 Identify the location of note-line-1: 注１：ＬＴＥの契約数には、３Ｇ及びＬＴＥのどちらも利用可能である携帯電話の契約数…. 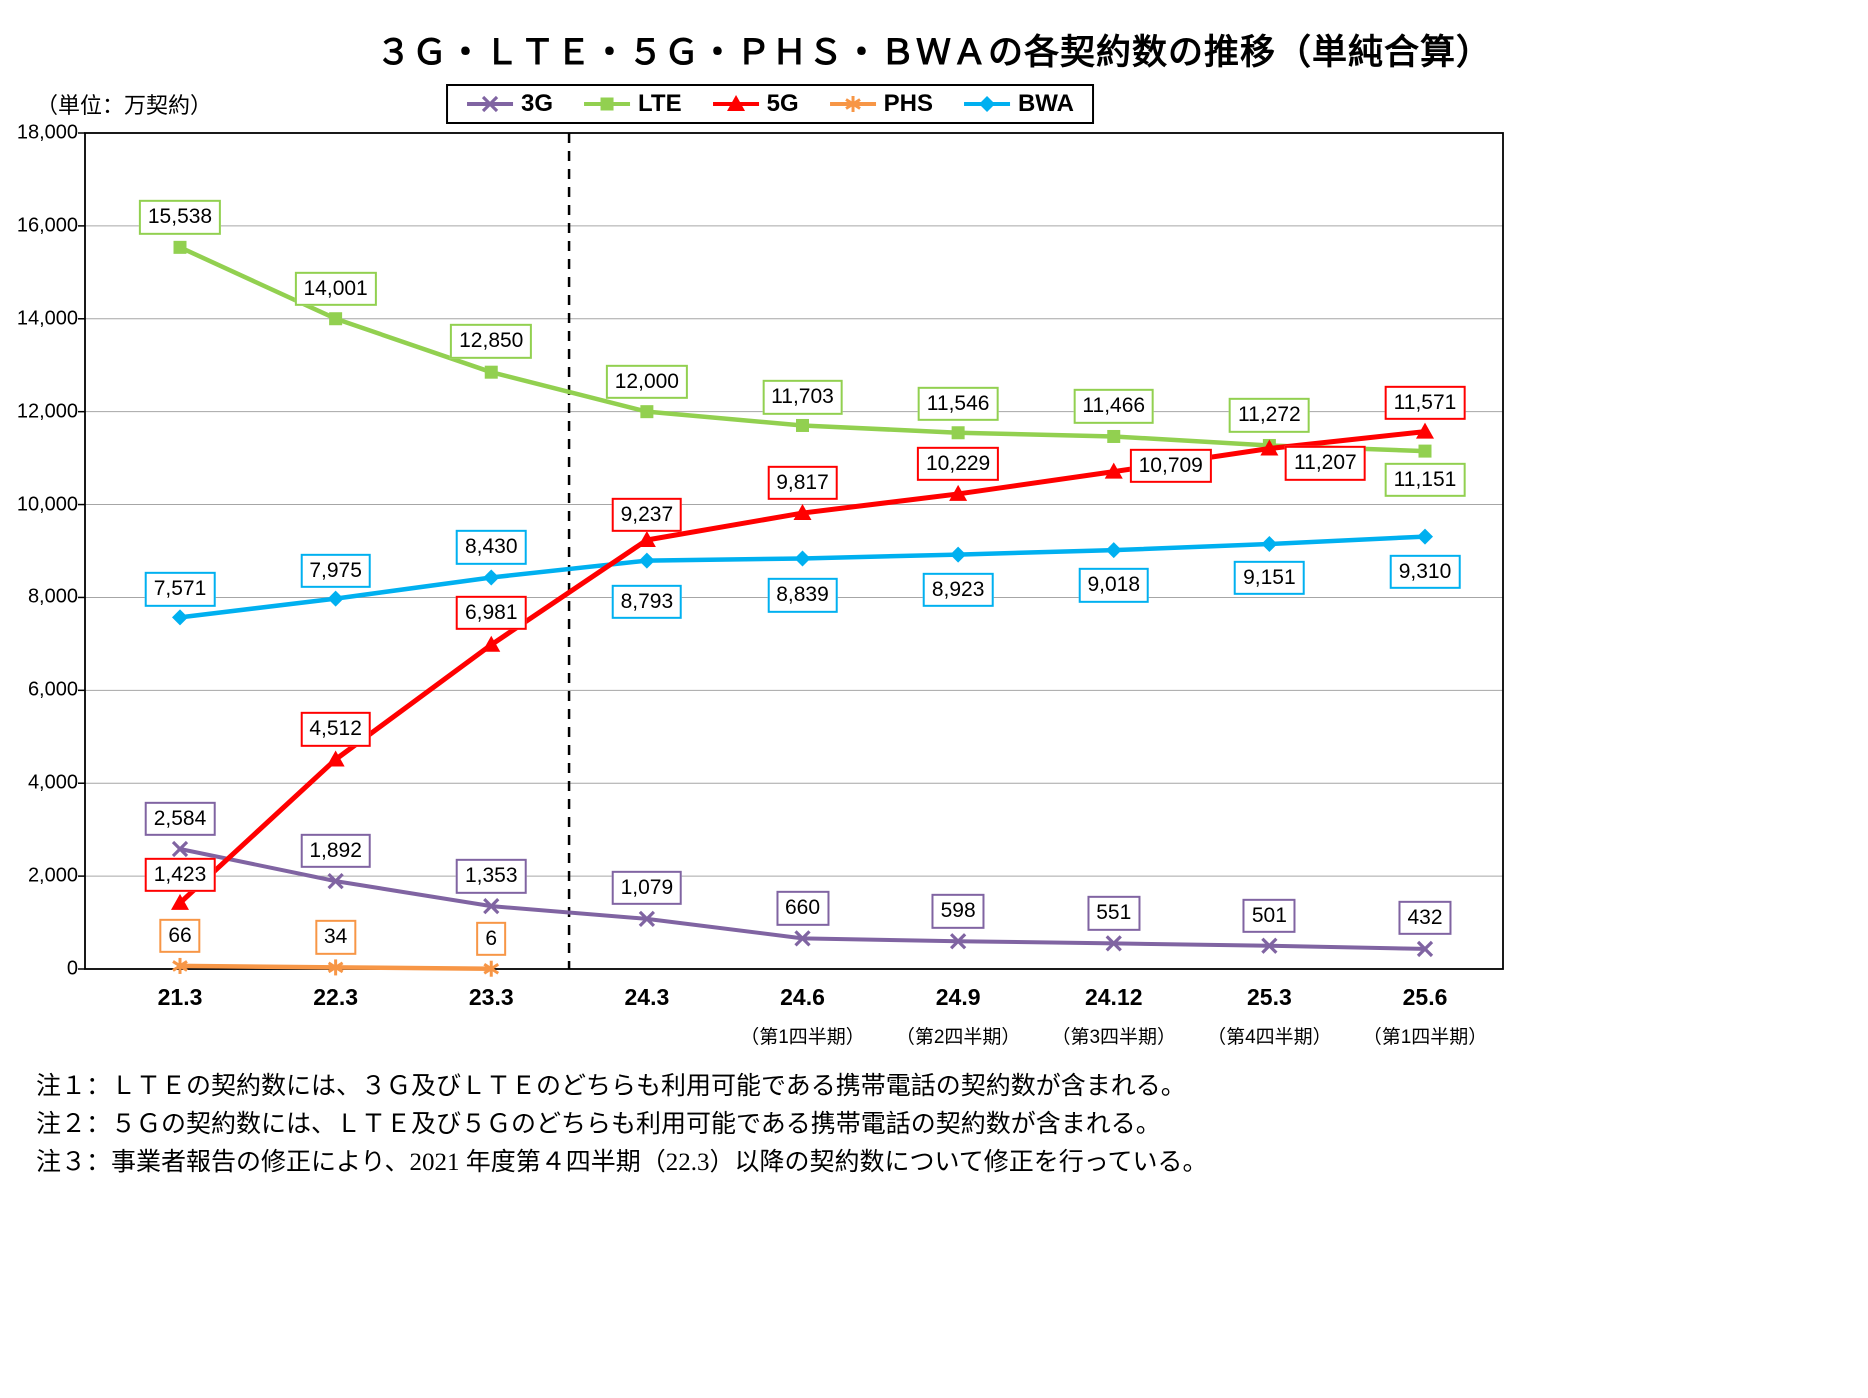
(611, 1086).